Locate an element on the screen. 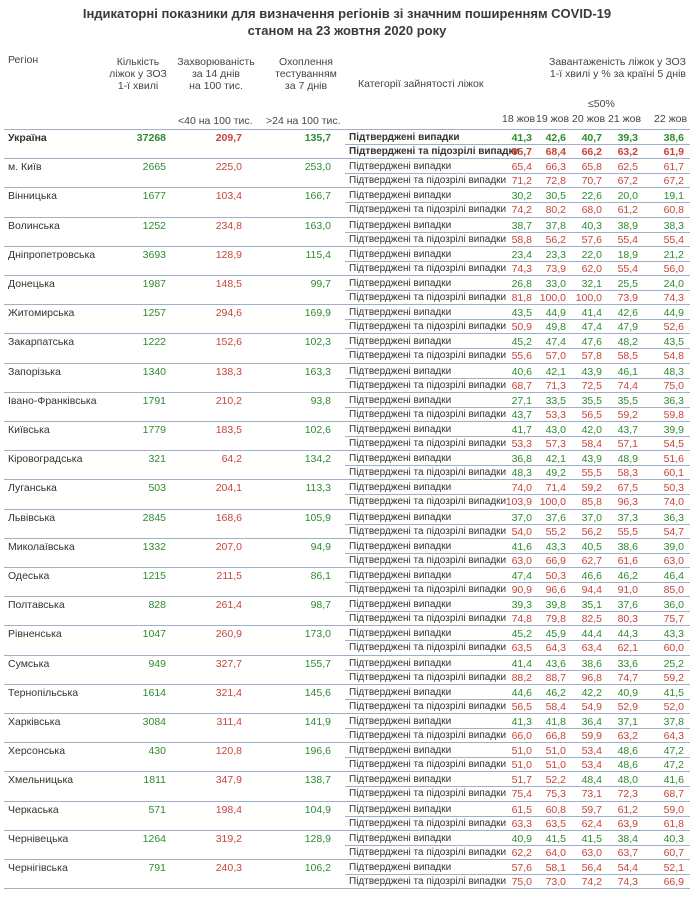 Image resolution: width=694 pixels, height=901 pixels. load-suspected-value: 82,5 is located at coordinates (591, 619).